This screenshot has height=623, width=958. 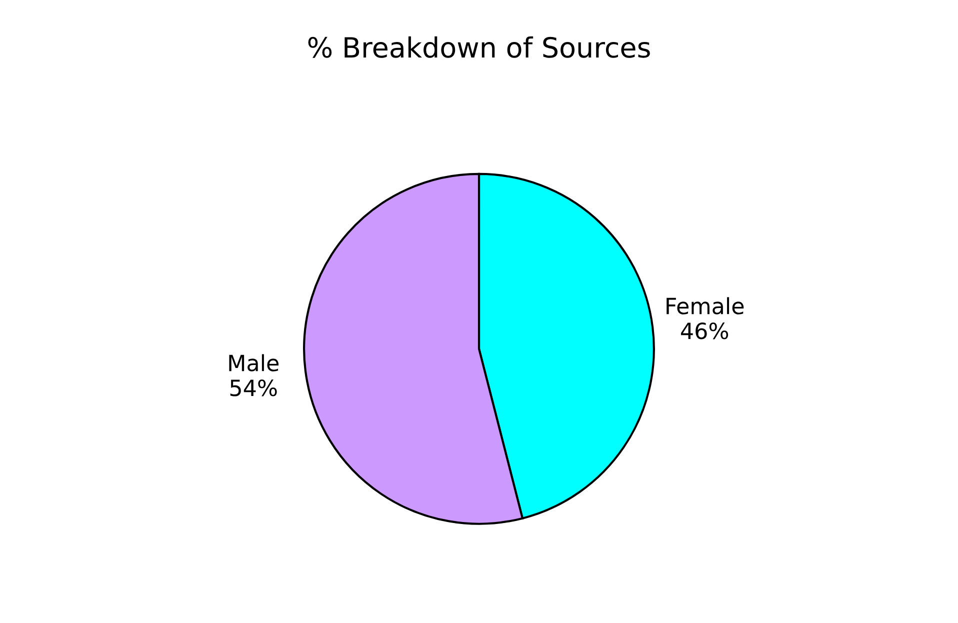 What do you see at coordinates (479, 47) in the screenshot?
I see `chart-title: % Breakdown of Sources` at bounding box center [479, 47].